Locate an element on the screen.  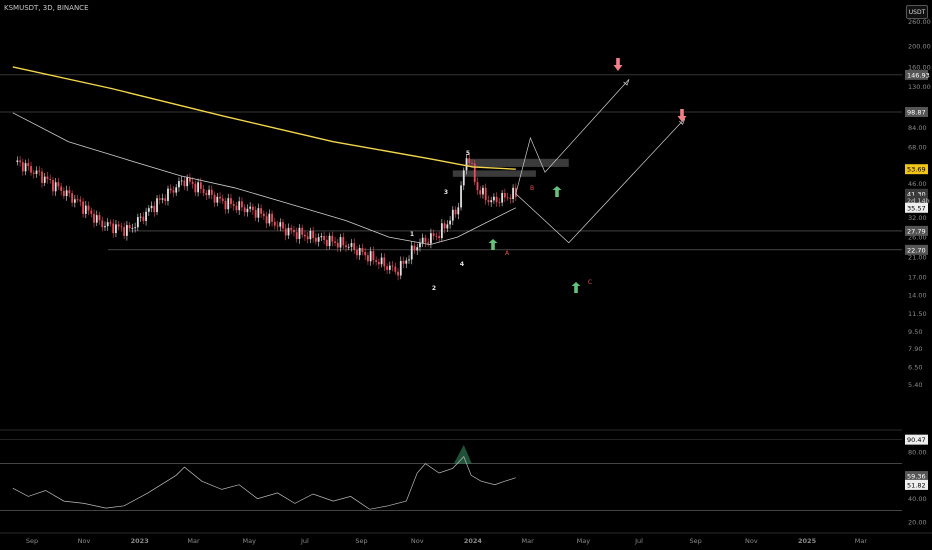
price-tick-label: 9.50 is located at coordinates (915, 332).